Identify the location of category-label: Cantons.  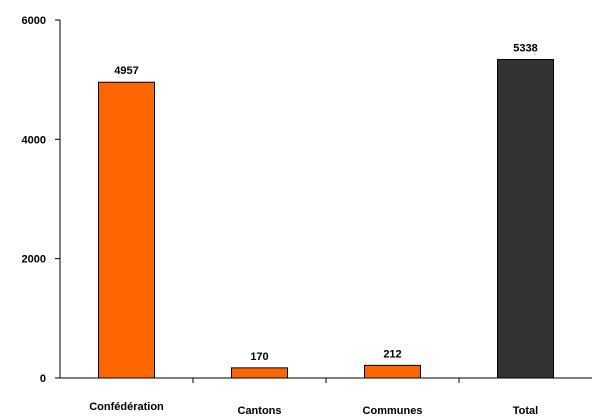
(260, 411).